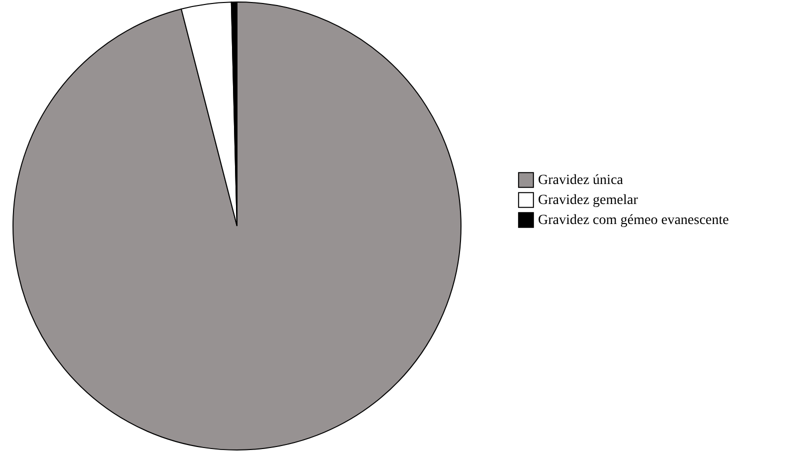 The width and height of the screenshot is (802, 456). Describe the element at coordinates (633, 220) in the screenshot. I see `legend-label: Gravidez com gémeo evanescente` at that location.